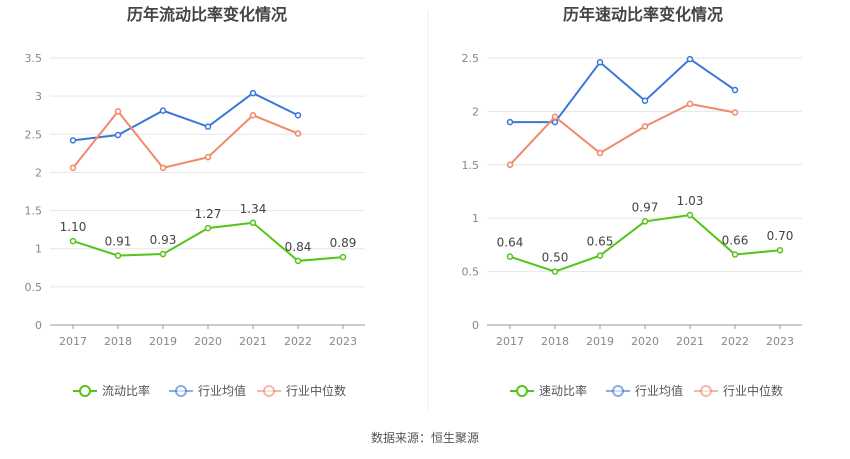 The height and width of the screenshot is (459, 850). What do you see at coordinates (73, 227) in the screenshot?
I see `data-label: 1.10` at bounding box center [73, 227].